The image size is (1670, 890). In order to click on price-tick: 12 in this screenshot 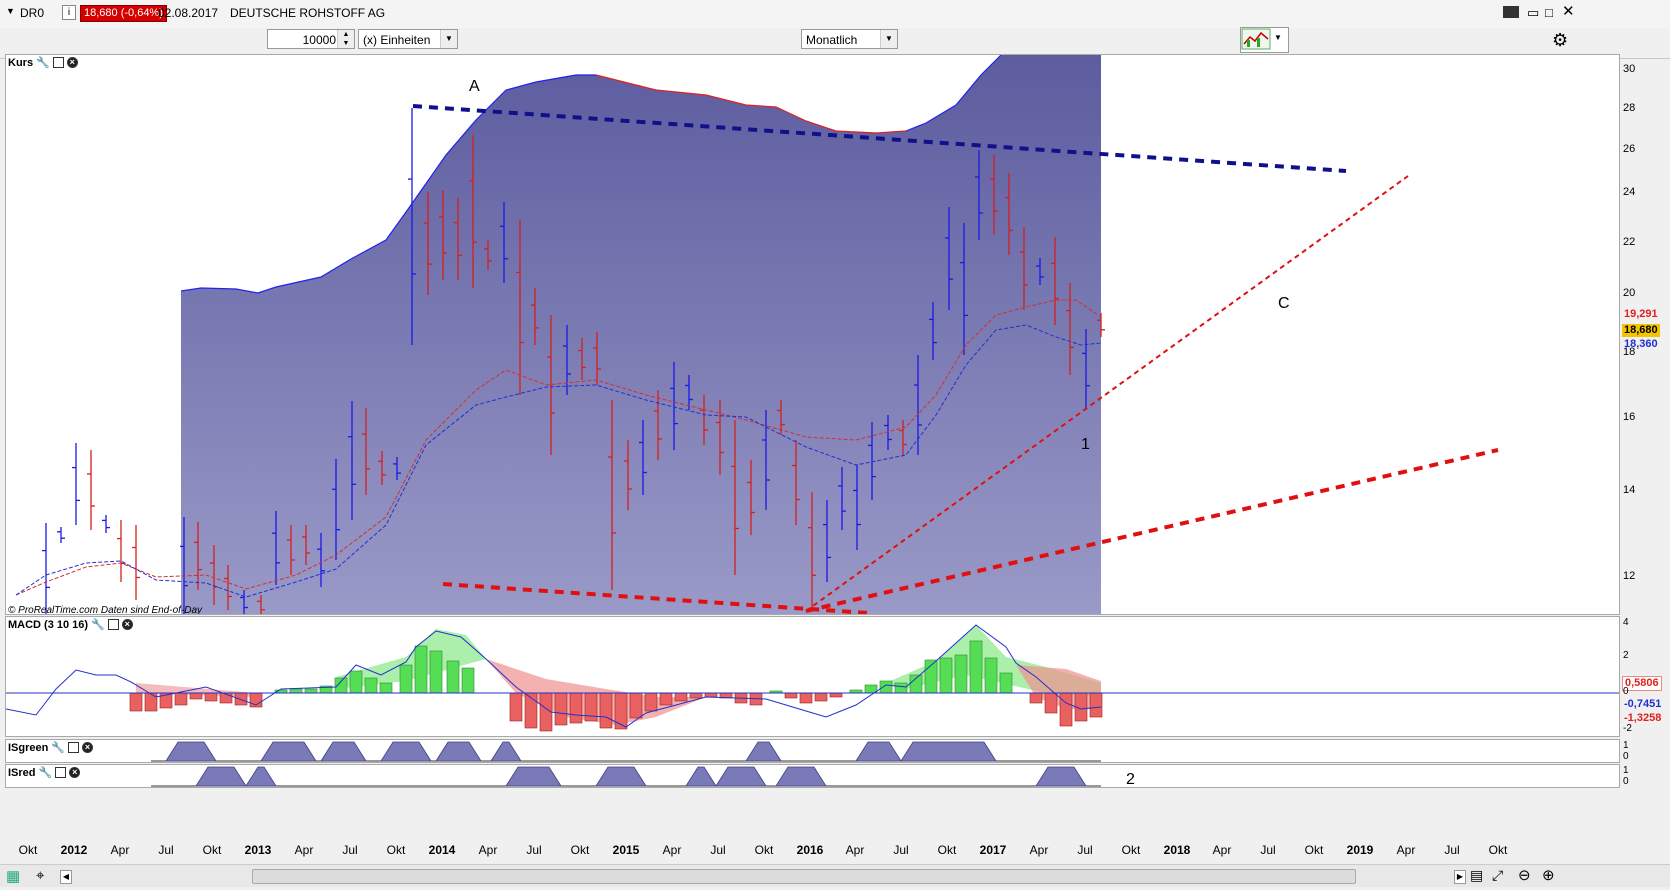, I will do `click(1629, 576)`.